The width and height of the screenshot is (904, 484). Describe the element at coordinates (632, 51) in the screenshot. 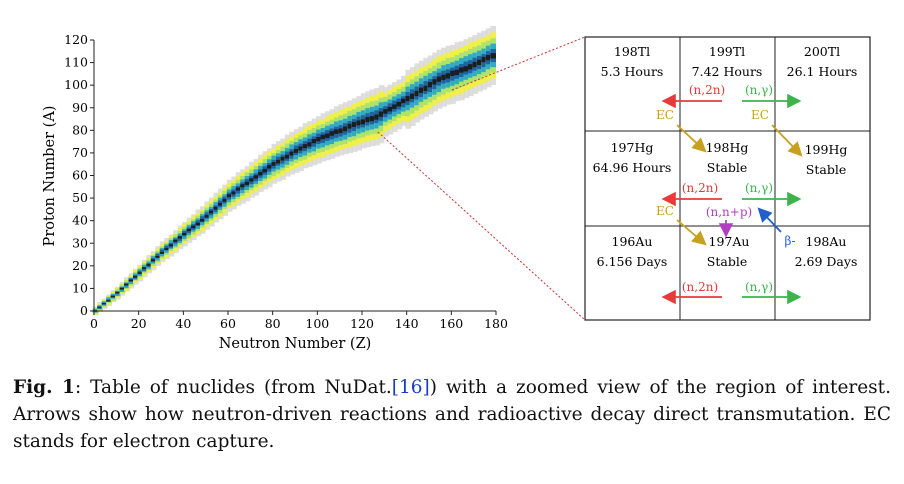

I see `cell-tl198-name: 198Tl` at that location.